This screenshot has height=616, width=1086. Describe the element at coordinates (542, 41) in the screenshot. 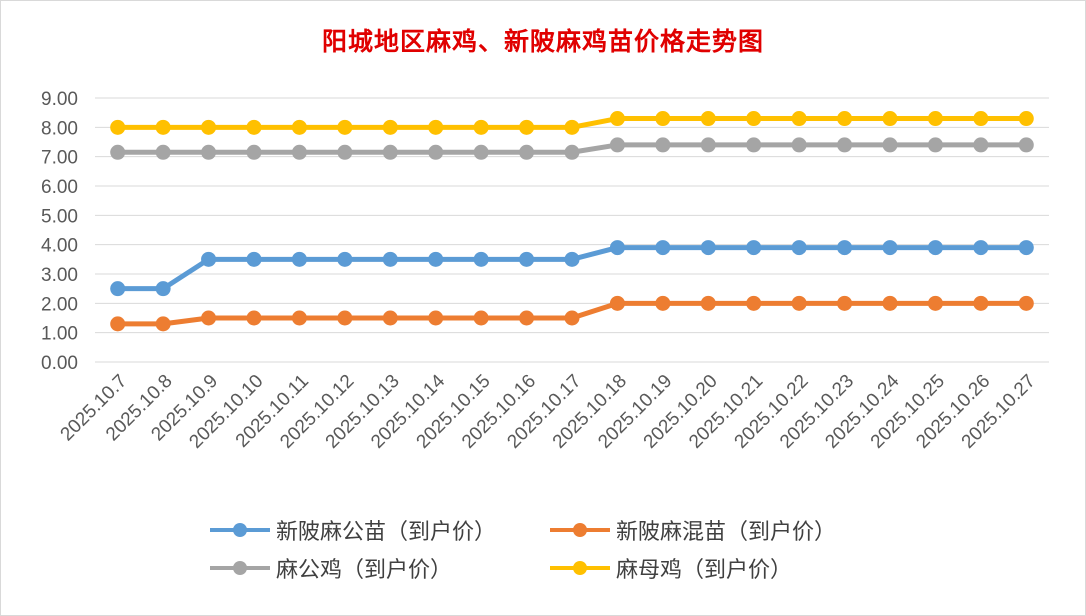

I see `chart-title: 阳城地区麻鸡、新陂麻鸡苗价格走势图` at that location.